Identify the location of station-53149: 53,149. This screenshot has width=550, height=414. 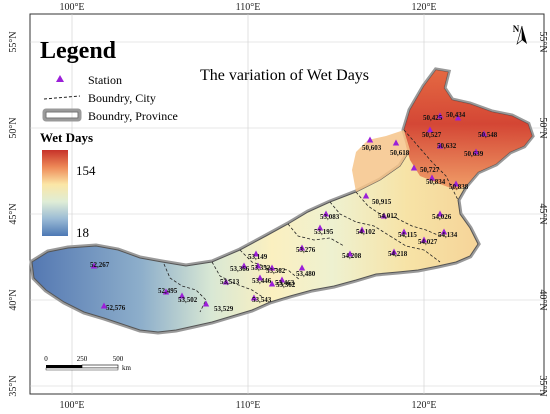
(258, 255).